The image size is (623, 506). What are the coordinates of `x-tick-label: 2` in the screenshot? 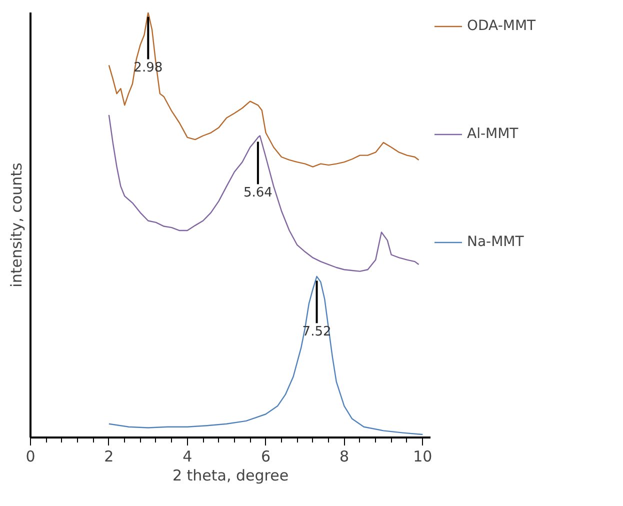 It's located at (109, 457).